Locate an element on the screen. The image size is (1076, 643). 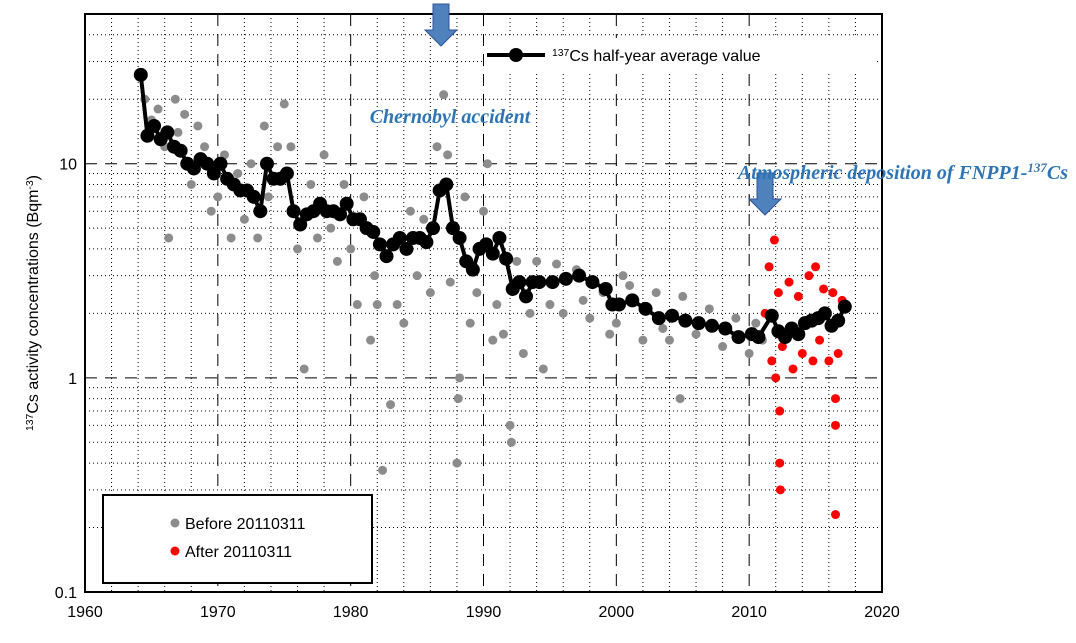
x-tick-label: 1990 is located at coordinates (484, 612).